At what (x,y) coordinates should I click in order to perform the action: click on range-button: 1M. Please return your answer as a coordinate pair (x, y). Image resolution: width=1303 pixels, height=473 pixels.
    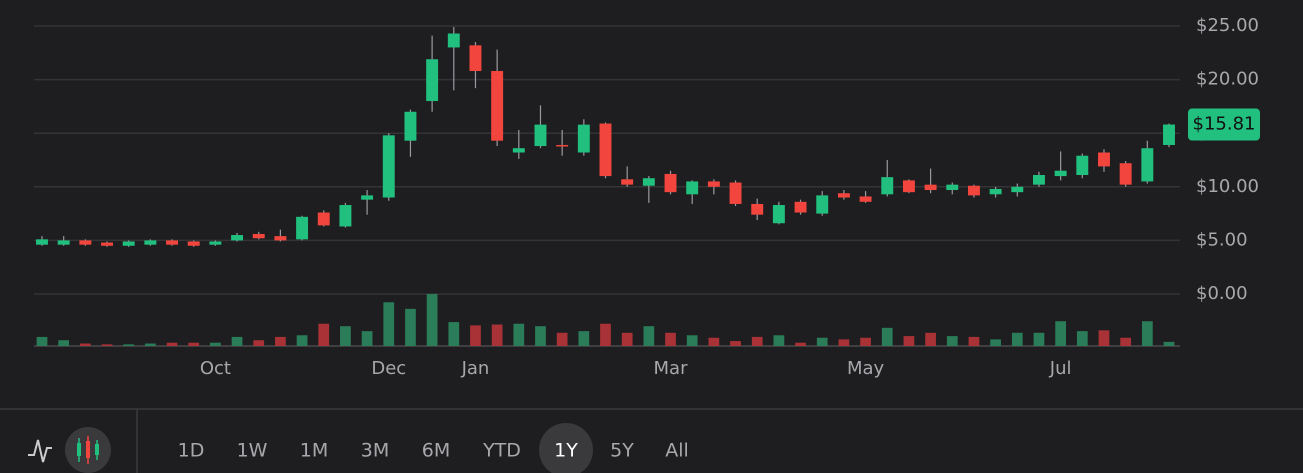
    Looking at the image, I should click on (314, 451).